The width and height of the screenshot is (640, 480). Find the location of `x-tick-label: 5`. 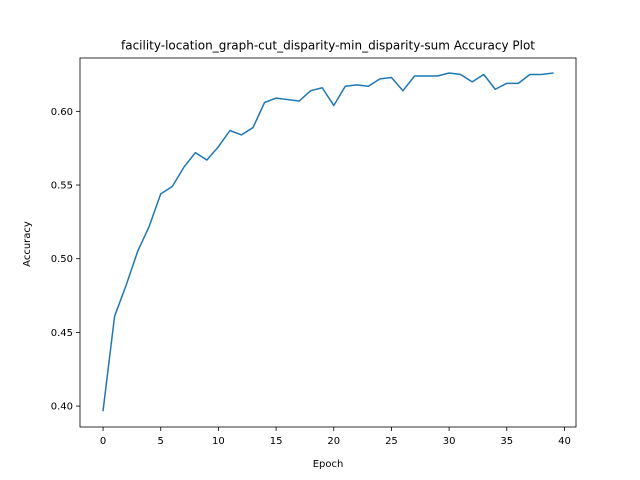

x-tick-label: 5 is located at coordinates (161, 441).